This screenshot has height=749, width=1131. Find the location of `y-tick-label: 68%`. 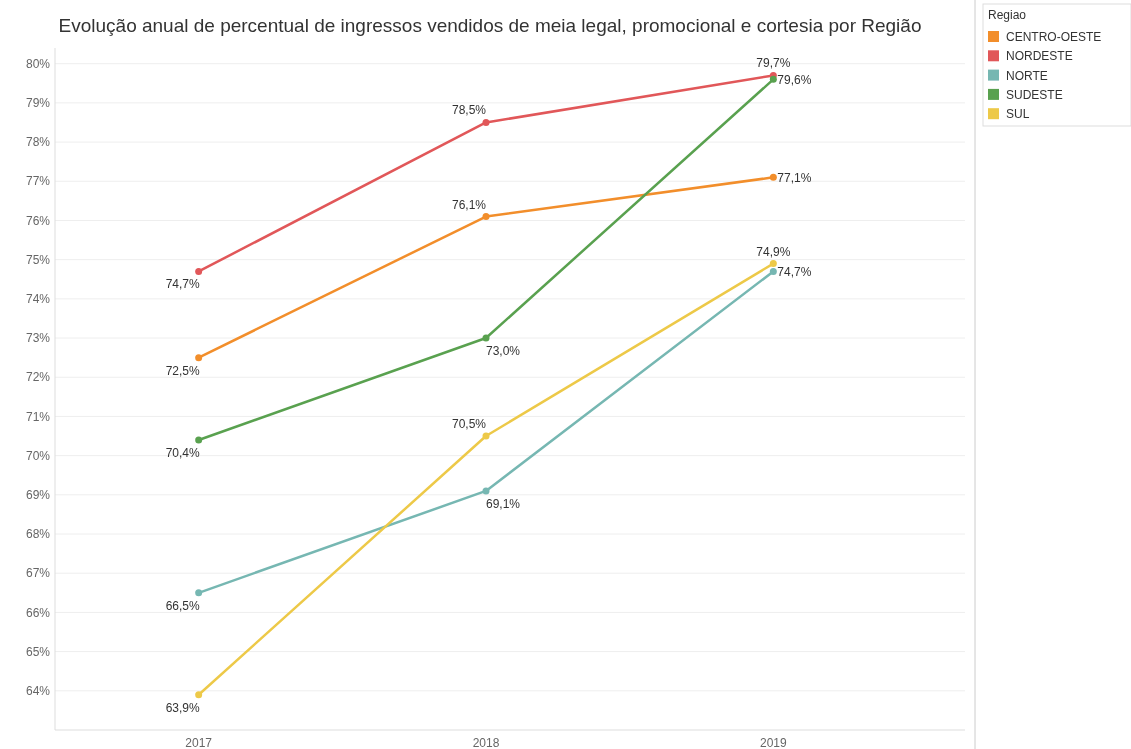

y-tick-label: 68% is located at coordinates (38, 534).